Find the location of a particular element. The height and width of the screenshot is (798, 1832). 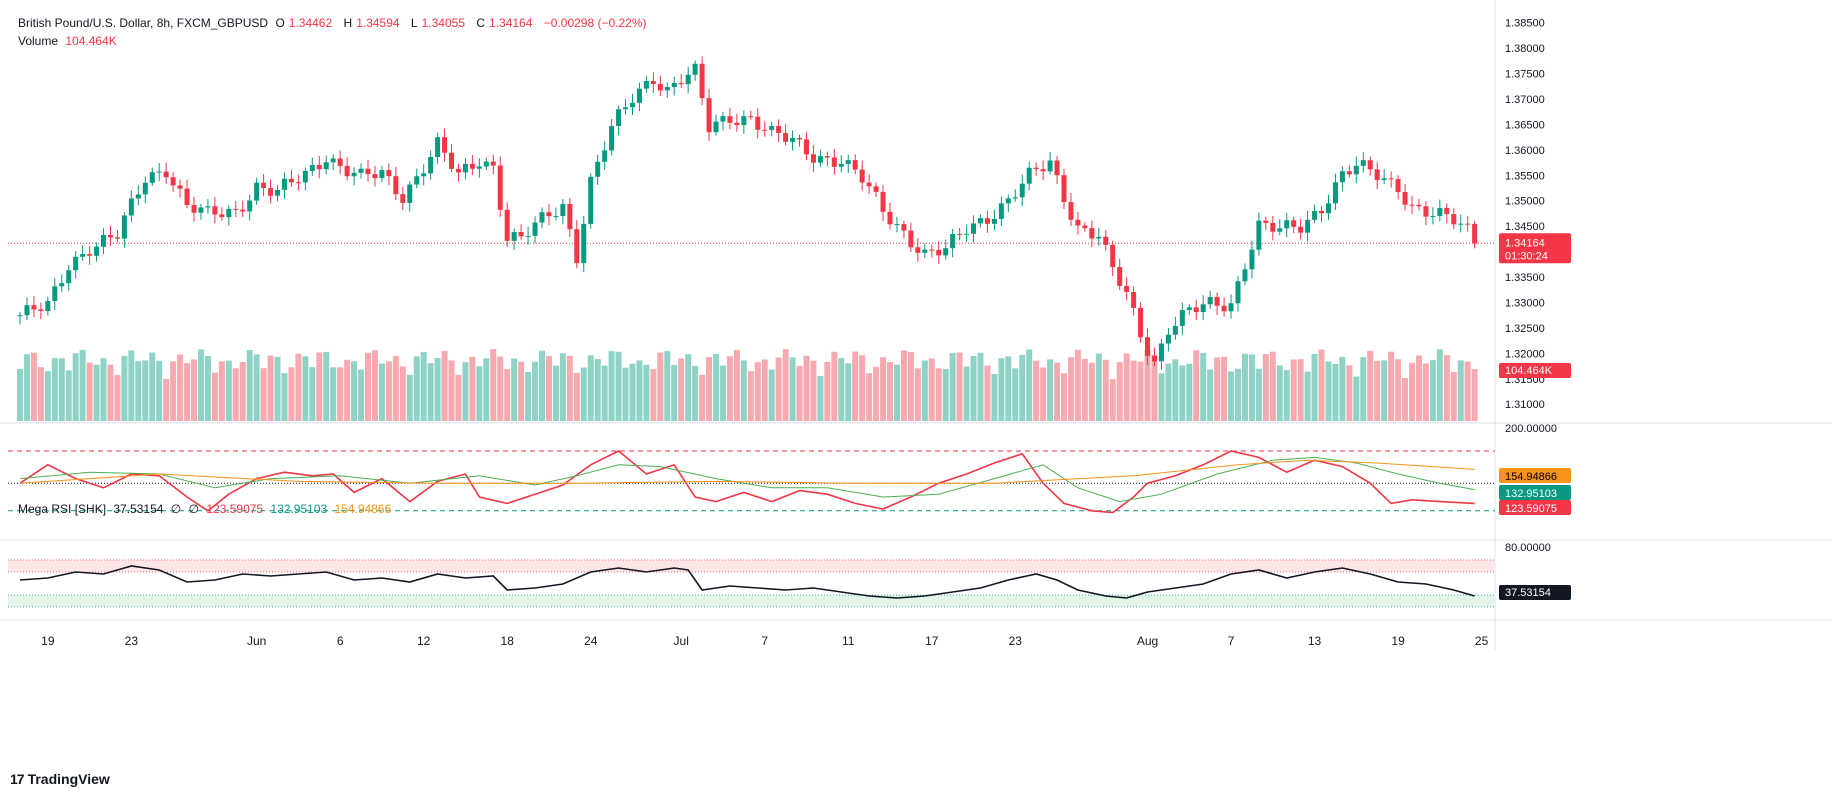

price-tick-label: 1.38500 is located at coordinates (1525, 24).